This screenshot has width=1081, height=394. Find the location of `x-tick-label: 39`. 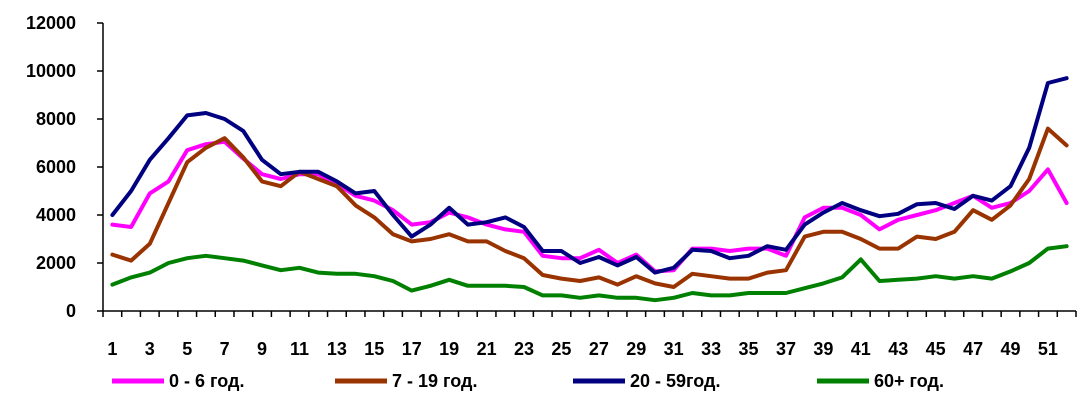

x-tick-label: 39 is located at coordinates (823, 349).